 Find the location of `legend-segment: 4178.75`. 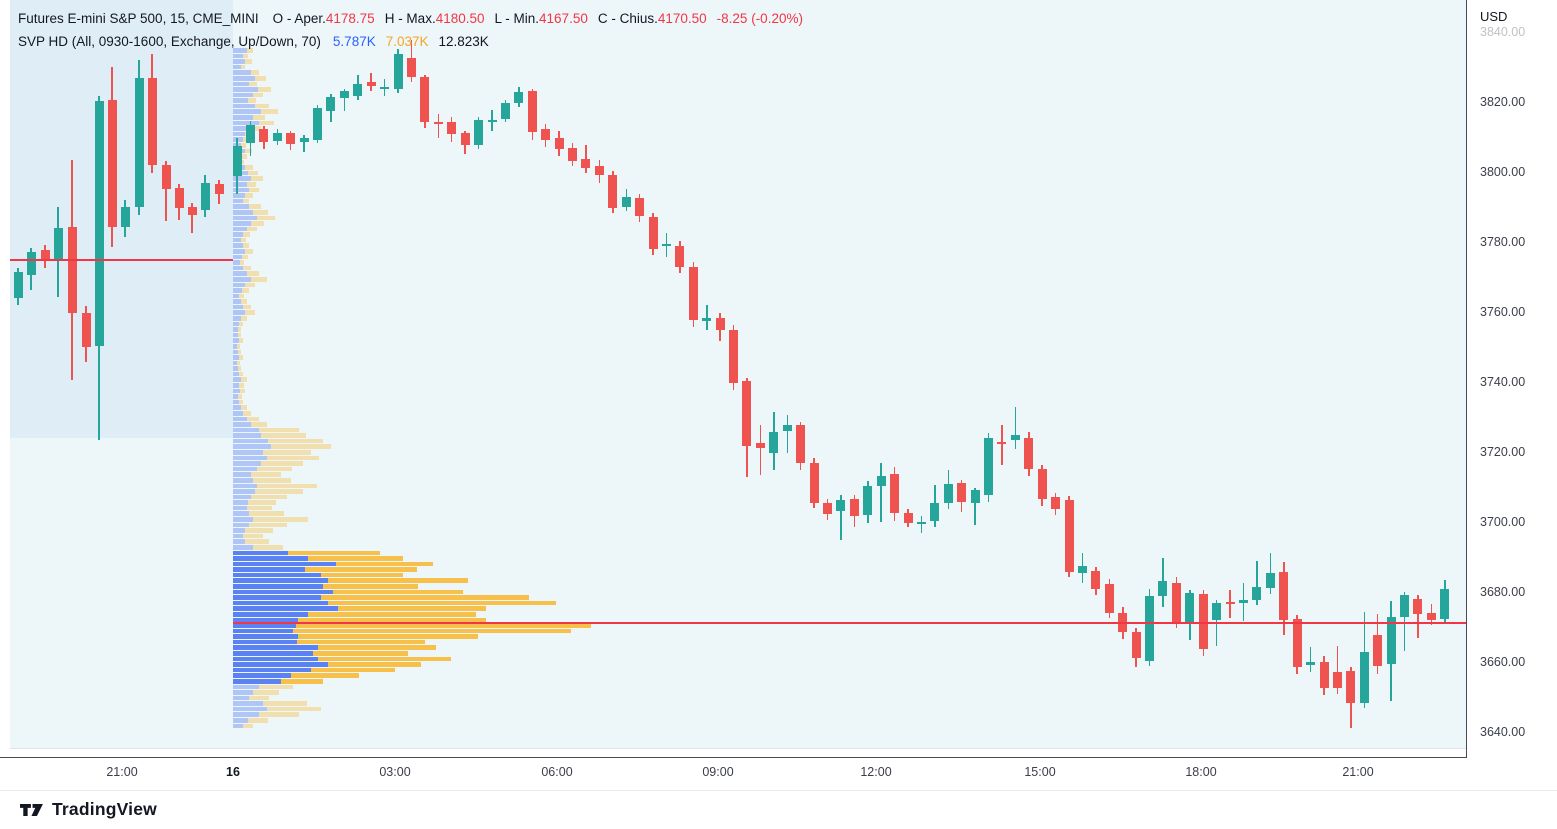

legend-segment: 4178.75 is located at coordinates (350, 18).